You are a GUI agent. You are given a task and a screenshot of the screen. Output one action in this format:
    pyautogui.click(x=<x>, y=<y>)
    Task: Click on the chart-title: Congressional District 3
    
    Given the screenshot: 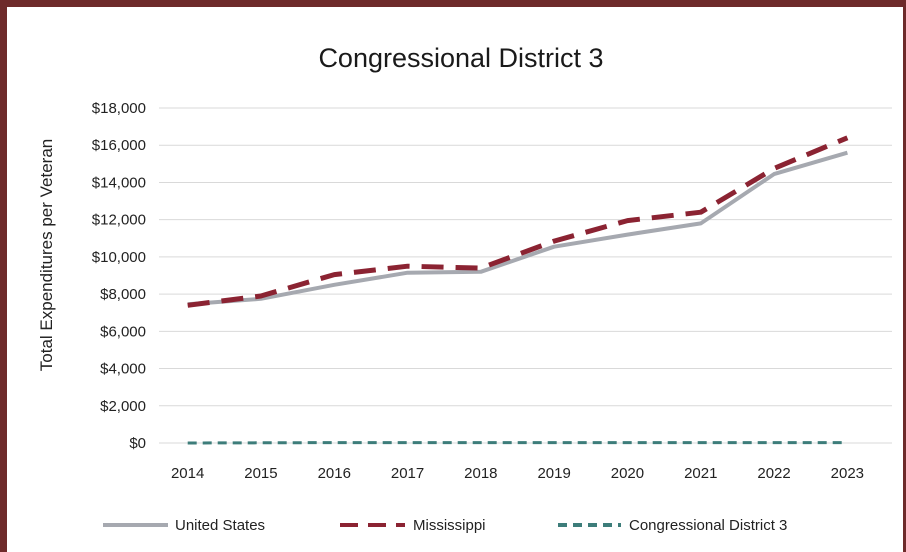 What is the action you would take?
    pyautogui.click(x=460, y=58)
    